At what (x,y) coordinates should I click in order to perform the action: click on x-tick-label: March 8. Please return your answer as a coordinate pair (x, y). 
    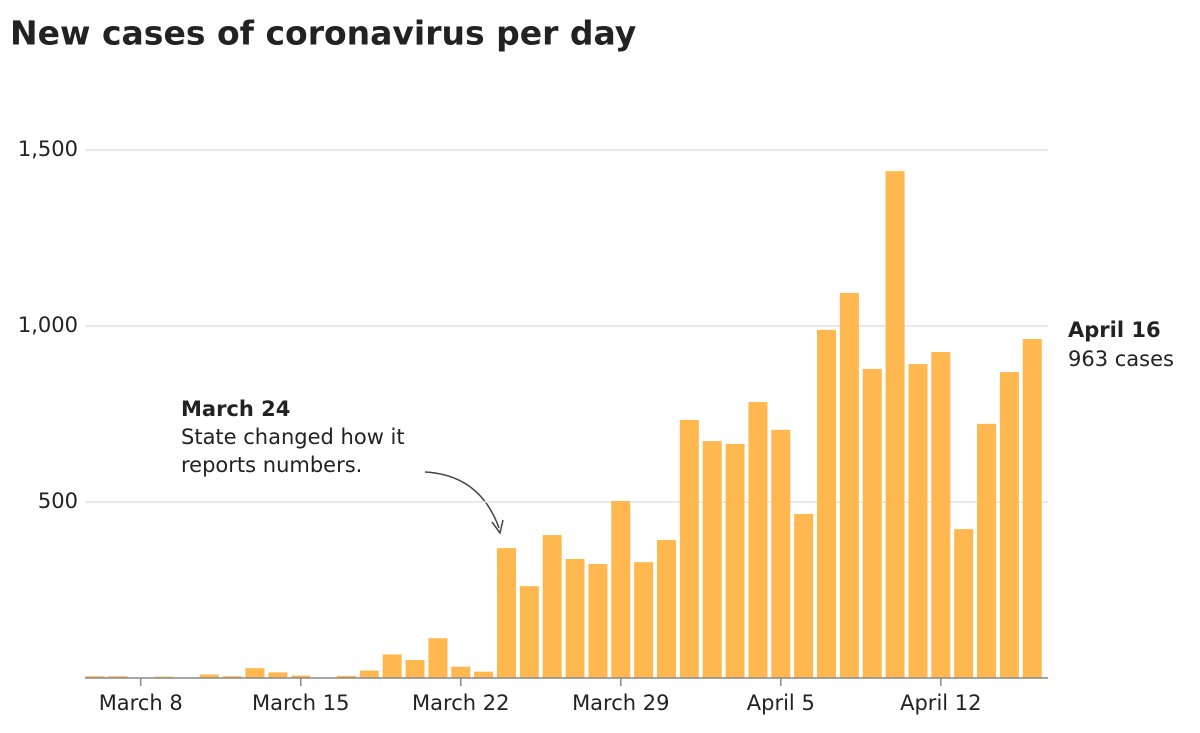
    Looking at the image, I should click on (141, 703).